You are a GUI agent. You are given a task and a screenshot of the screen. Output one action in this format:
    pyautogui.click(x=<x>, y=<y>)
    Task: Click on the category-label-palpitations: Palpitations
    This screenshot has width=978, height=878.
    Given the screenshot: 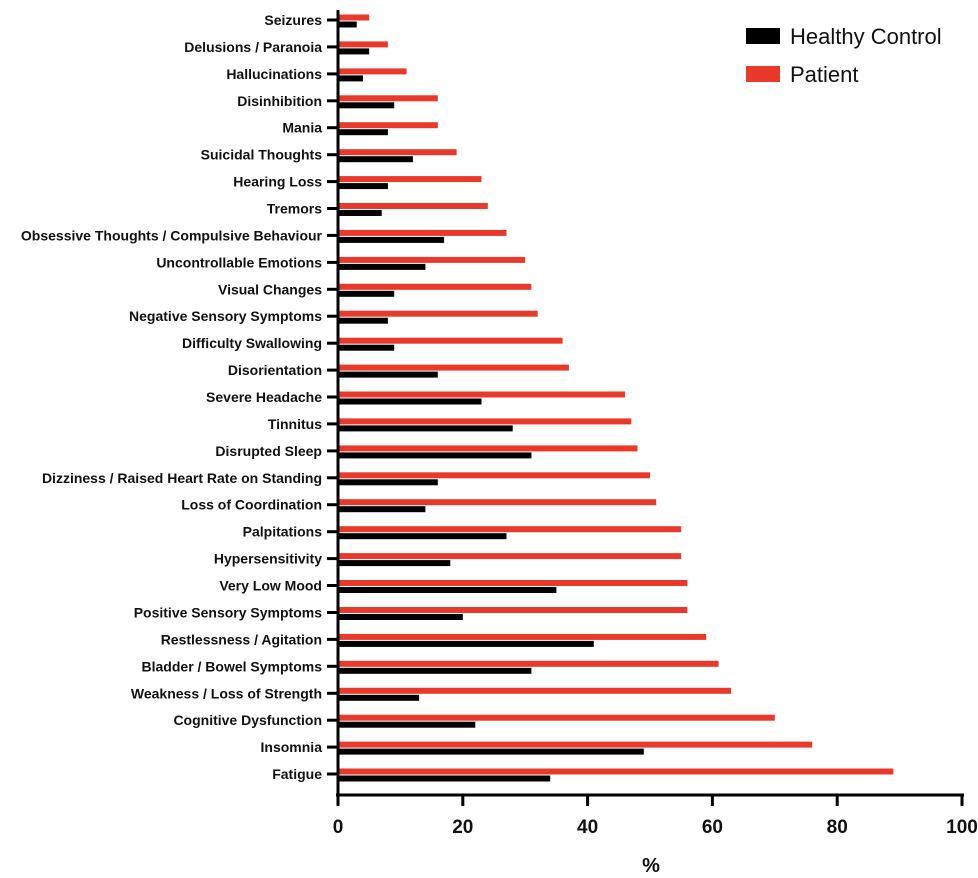 What is the action you would take?
    pyautogui.click(x=283, y=532)
    